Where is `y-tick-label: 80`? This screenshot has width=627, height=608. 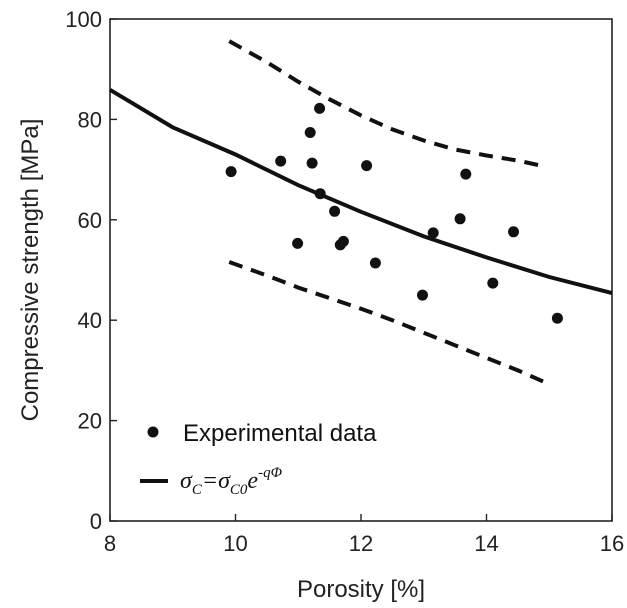 y-tick-label: 80 is located at coordinates (90, 119).